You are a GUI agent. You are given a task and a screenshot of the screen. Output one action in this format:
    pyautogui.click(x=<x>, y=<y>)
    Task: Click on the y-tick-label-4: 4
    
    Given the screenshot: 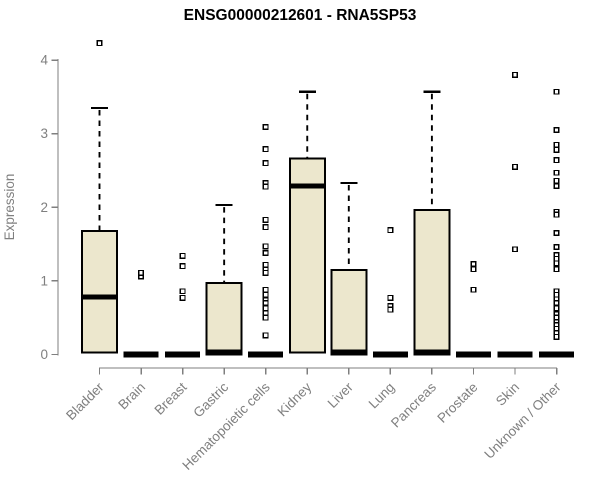 What is the action you would take?
    pyautogui.click(x=44, y=60)
    